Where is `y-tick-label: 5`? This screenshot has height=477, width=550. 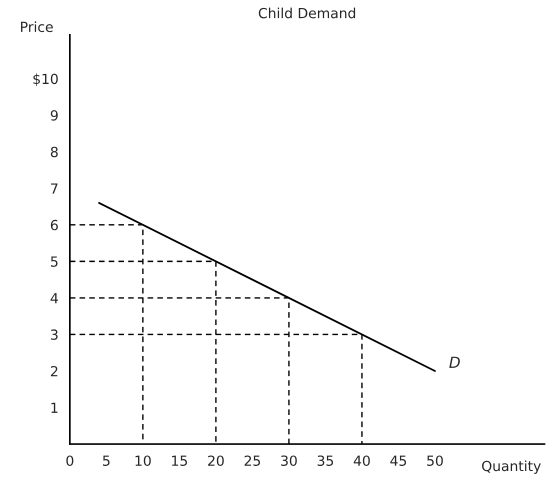 y-tick-label: 5 is located at coordinates (54, 261).